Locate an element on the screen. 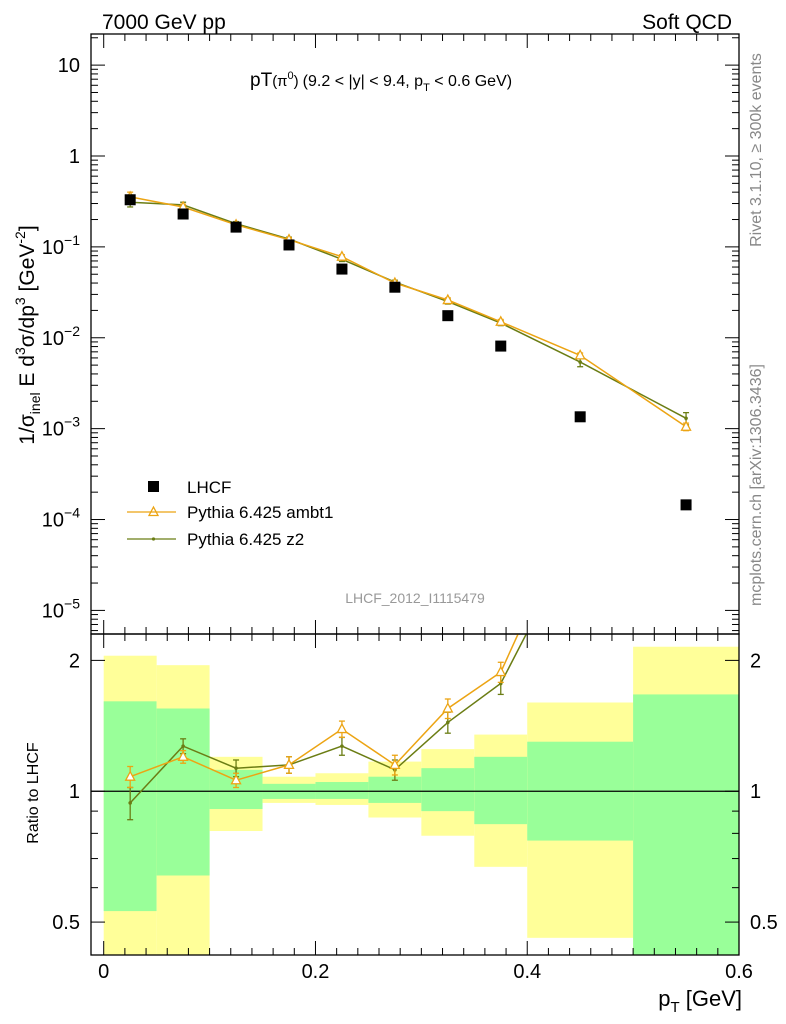 Image resolution: width=786 pixels, height=1024 pixels. legend-marker-lhcf is located at coordinates (153, 486).